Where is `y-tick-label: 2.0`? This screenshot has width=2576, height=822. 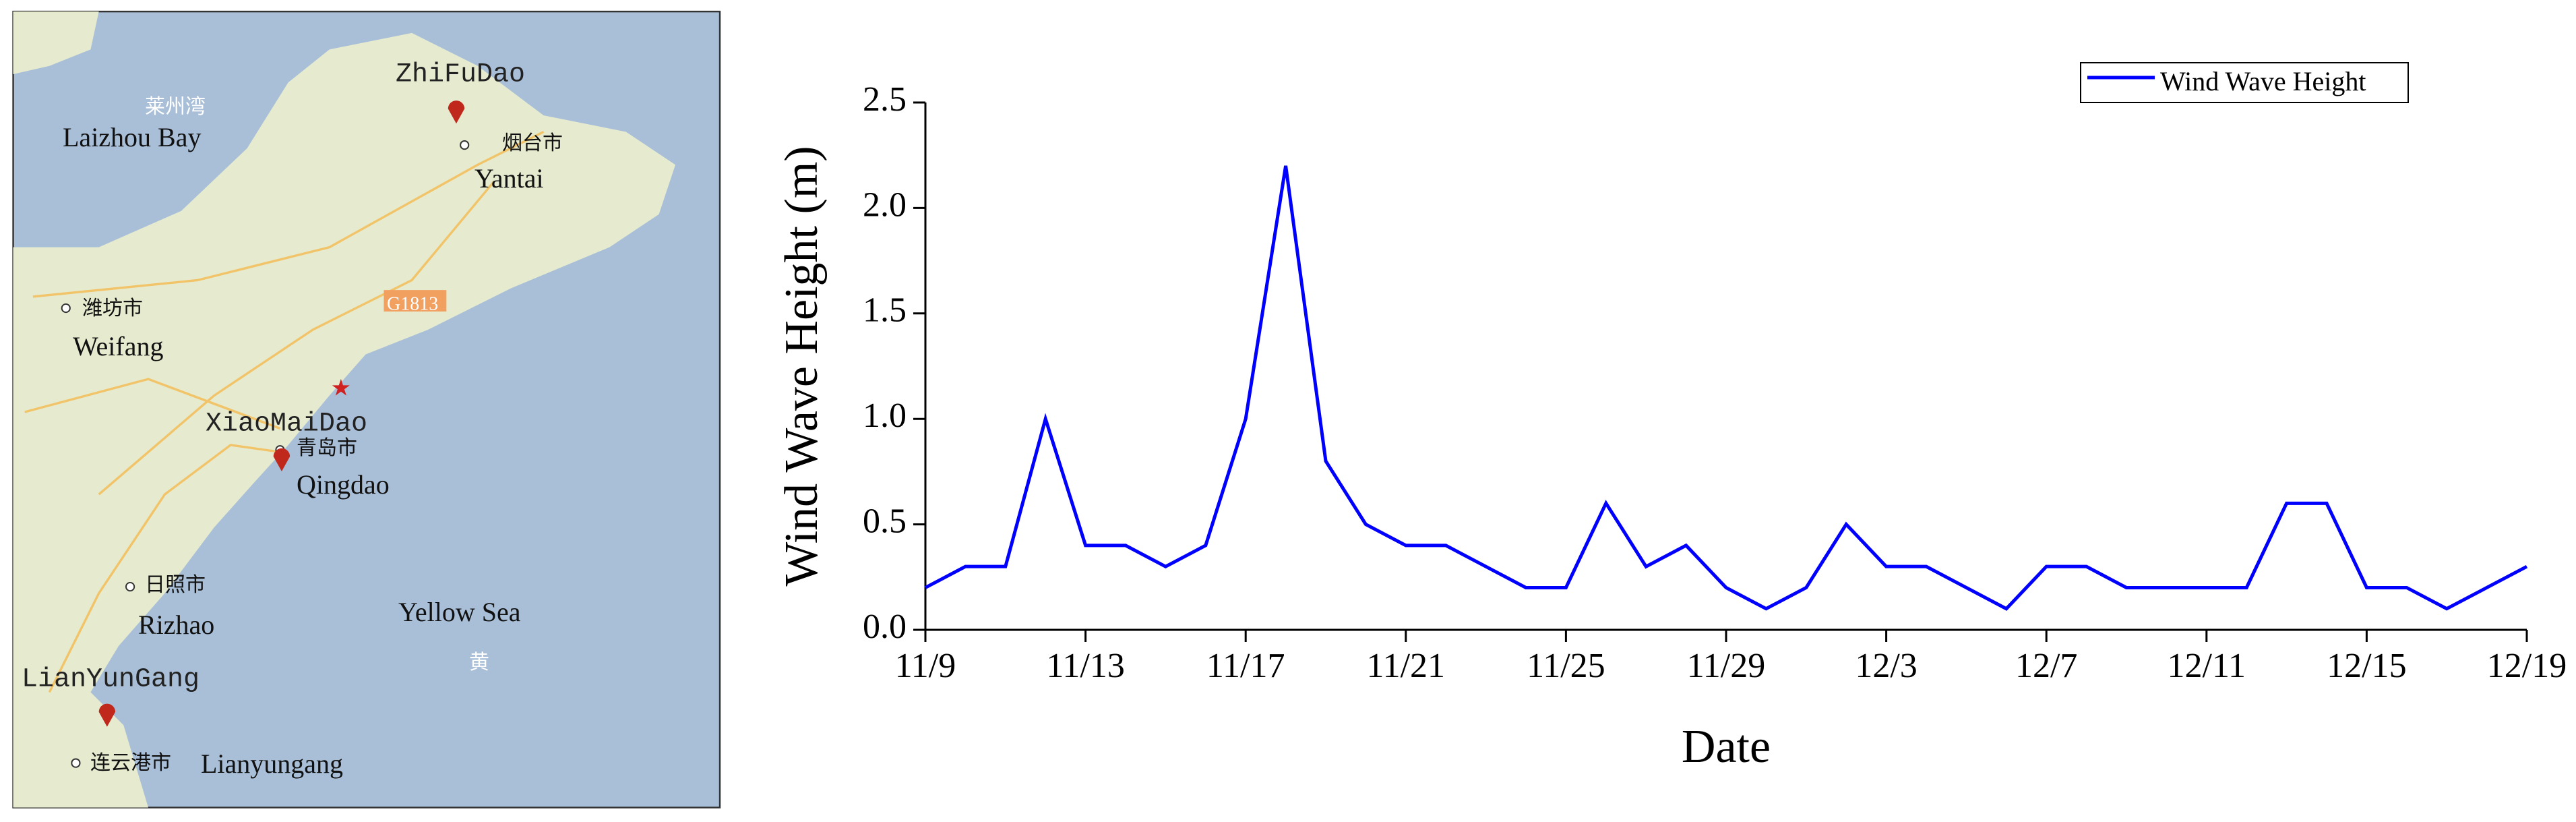
y-tick-label: 2.0 is located at coordinates (885, 204).